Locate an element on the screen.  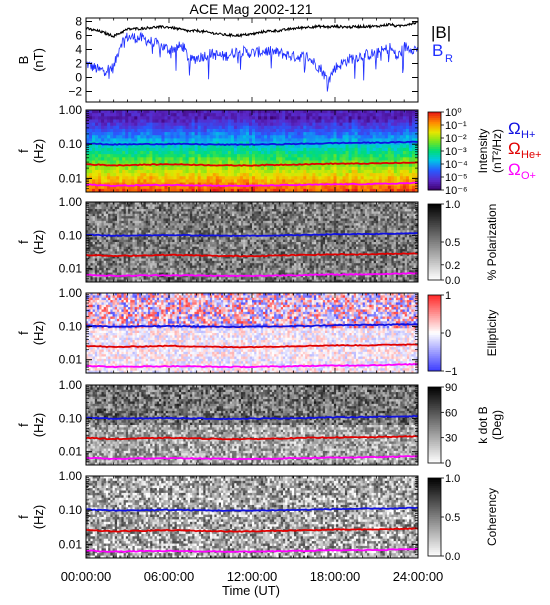
panel-intensity-ytick-label: 1.00 is located at coordinates (71, 110).